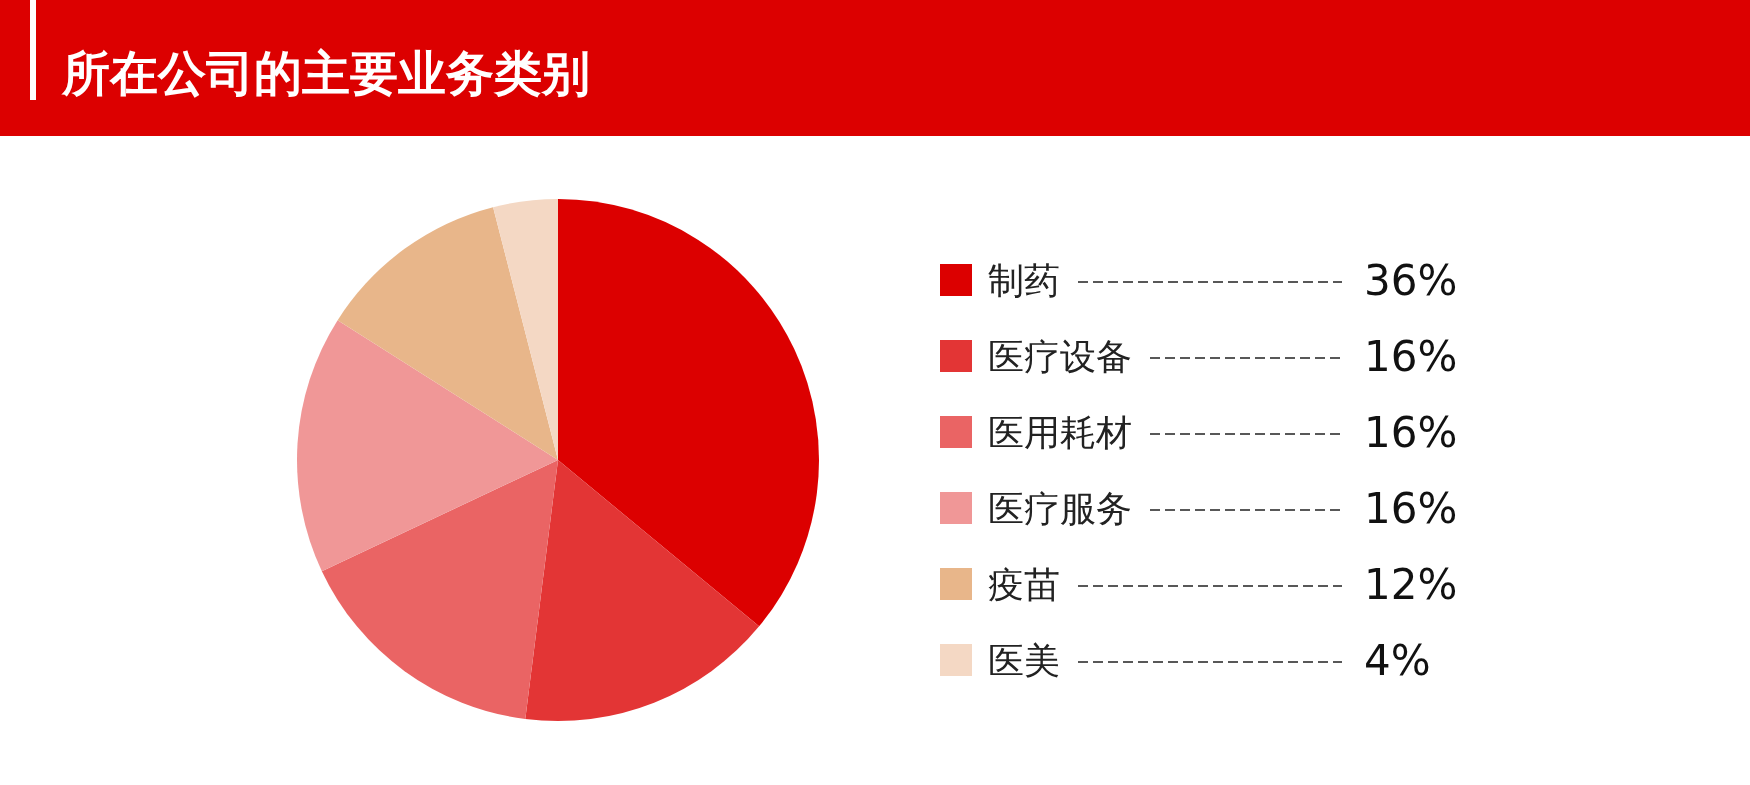 The width and height of the screenshot is (1750, 785). Describe the element at coordinates (1411, 584) in the screenshot. I see `data-label: 12%` at that location.